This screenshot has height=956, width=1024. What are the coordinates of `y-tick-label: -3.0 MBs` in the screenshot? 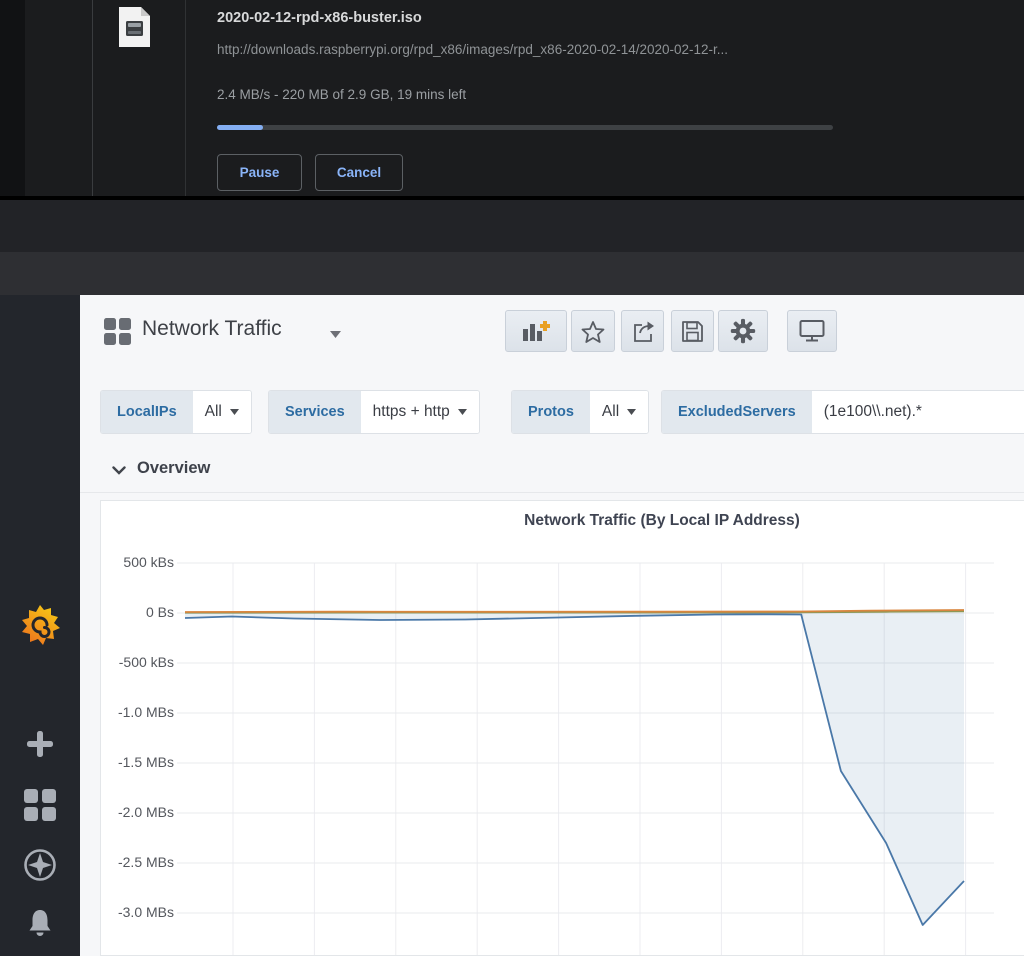 It's located at (145, 912).